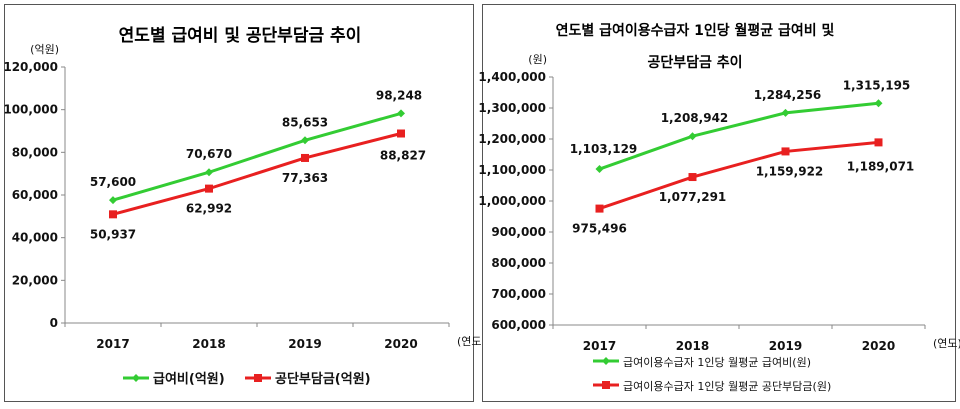  I want to click on data-label: 50,937, so click(113, 234).